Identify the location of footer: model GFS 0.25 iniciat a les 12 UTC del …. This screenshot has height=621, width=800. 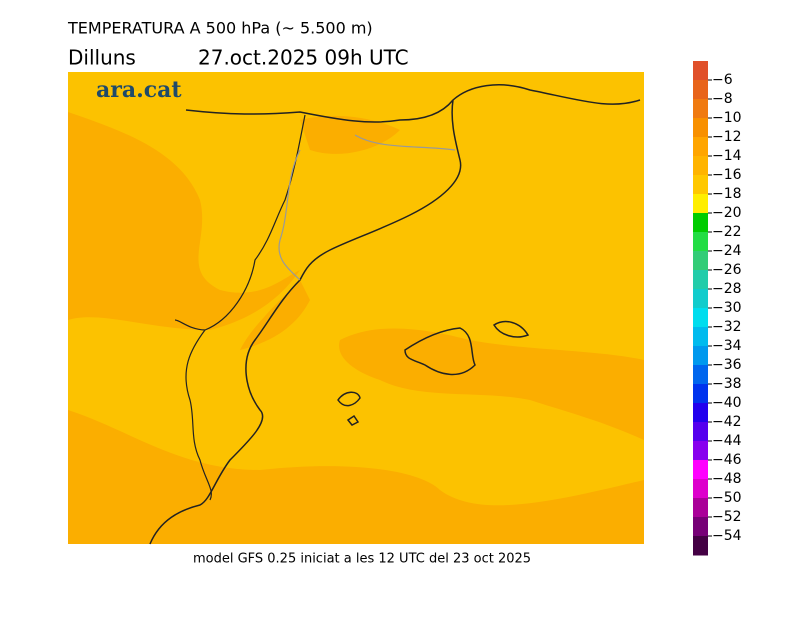
(362, 559).